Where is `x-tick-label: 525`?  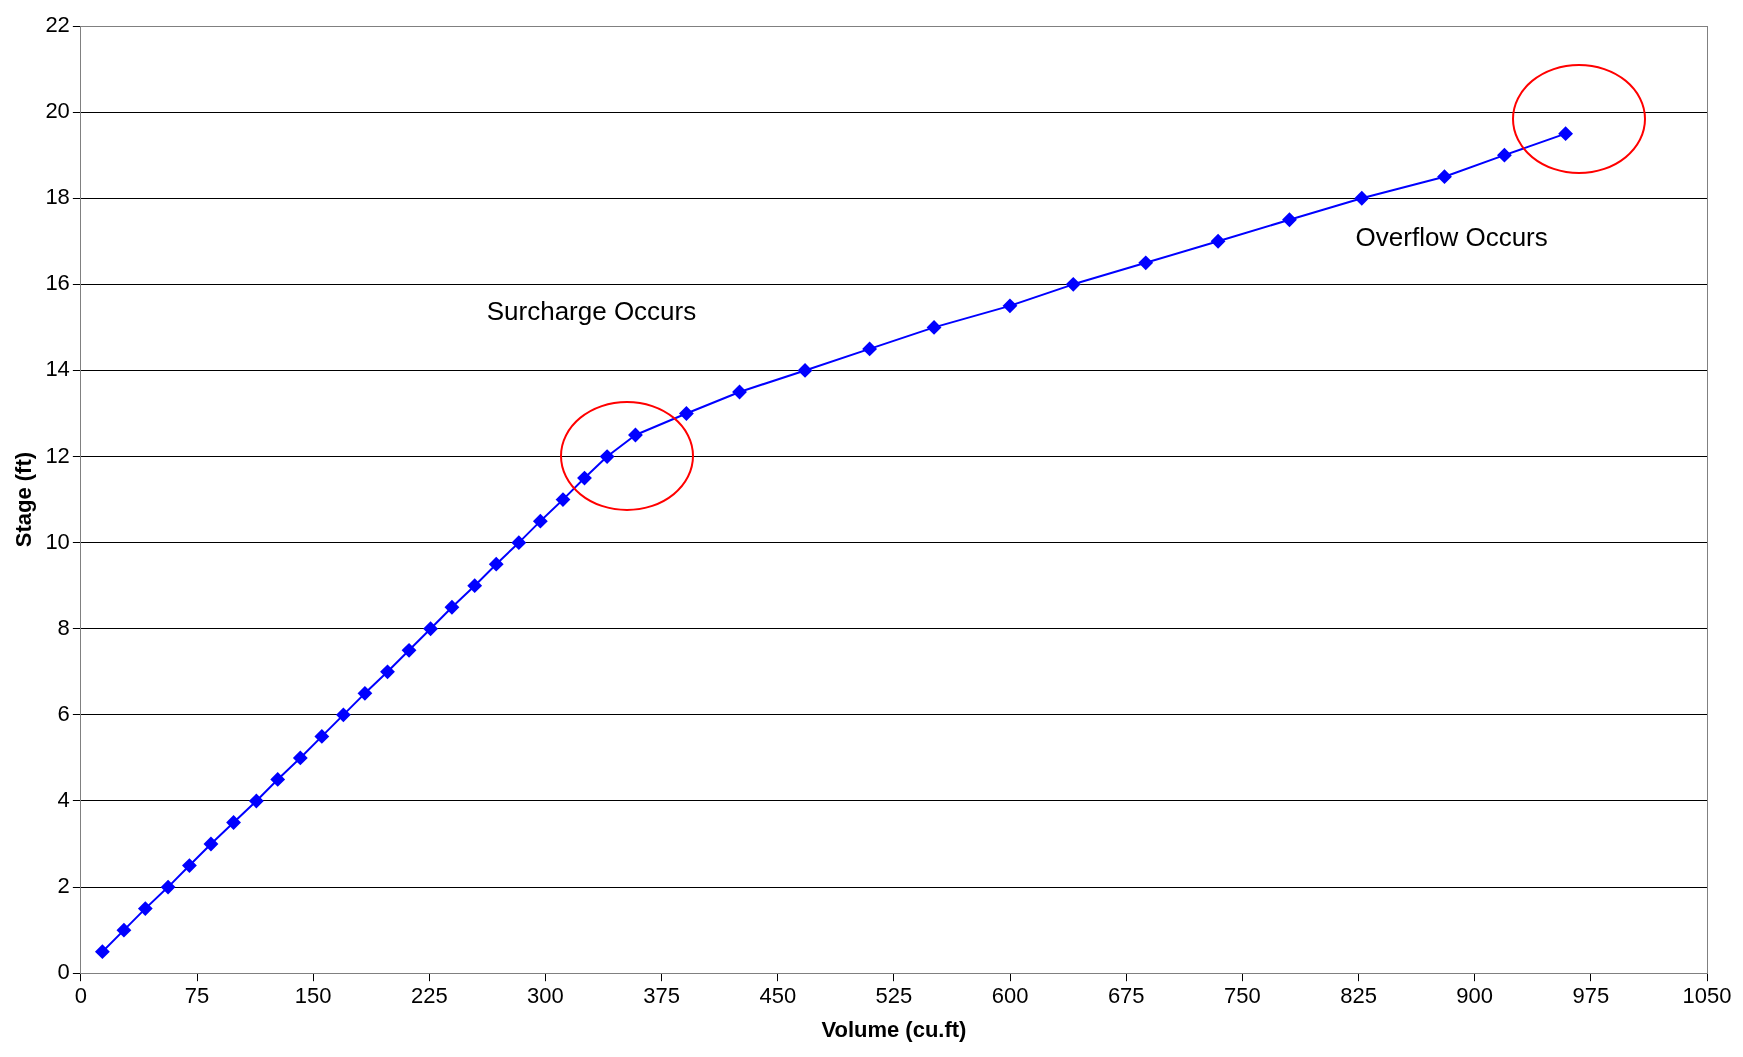
x-tick-label: 525 is located at coordinates (894, 996).